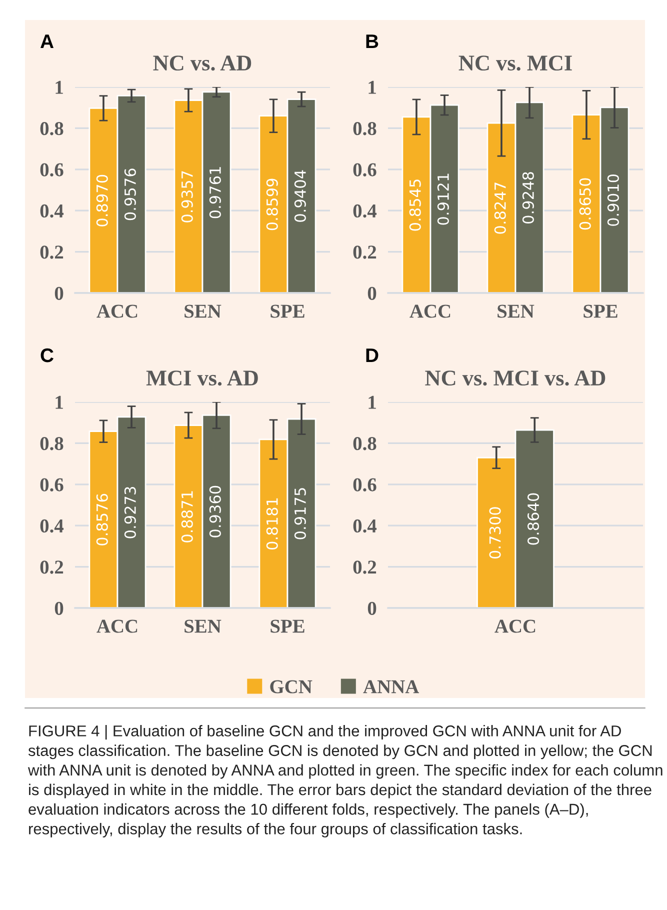 The image size is (667, 910). I want to click on data-label: 0.8599, so click(272, 204).